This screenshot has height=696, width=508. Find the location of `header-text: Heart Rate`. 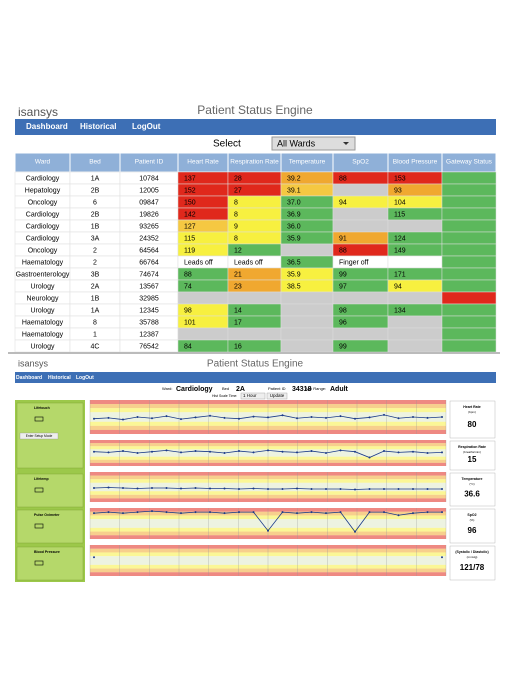

header-text: Heart Rate is located at coordinates (203, 162).